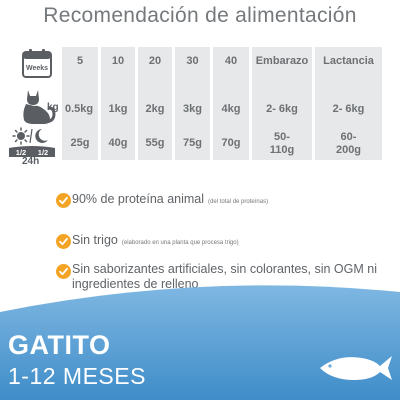 The width and height of the screenshot is (400, 400). I want to click on column-weight: 0.5kg, so click(79, 109).